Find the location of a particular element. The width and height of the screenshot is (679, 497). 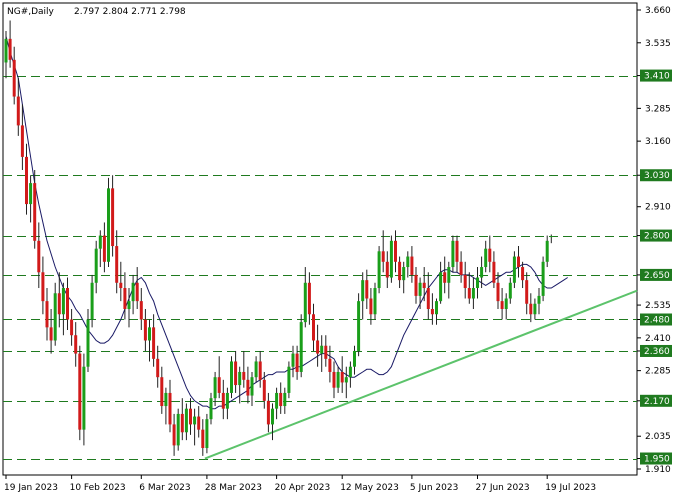

ohlc-readout: 2.797 2.804 2.771 2.798 is located at coordinates (130, 12).